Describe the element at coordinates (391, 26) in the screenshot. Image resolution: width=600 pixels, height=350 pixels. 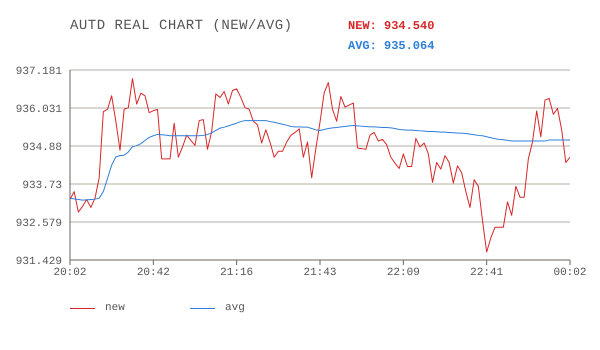
I see `text: NEW: 934.540` at that location.